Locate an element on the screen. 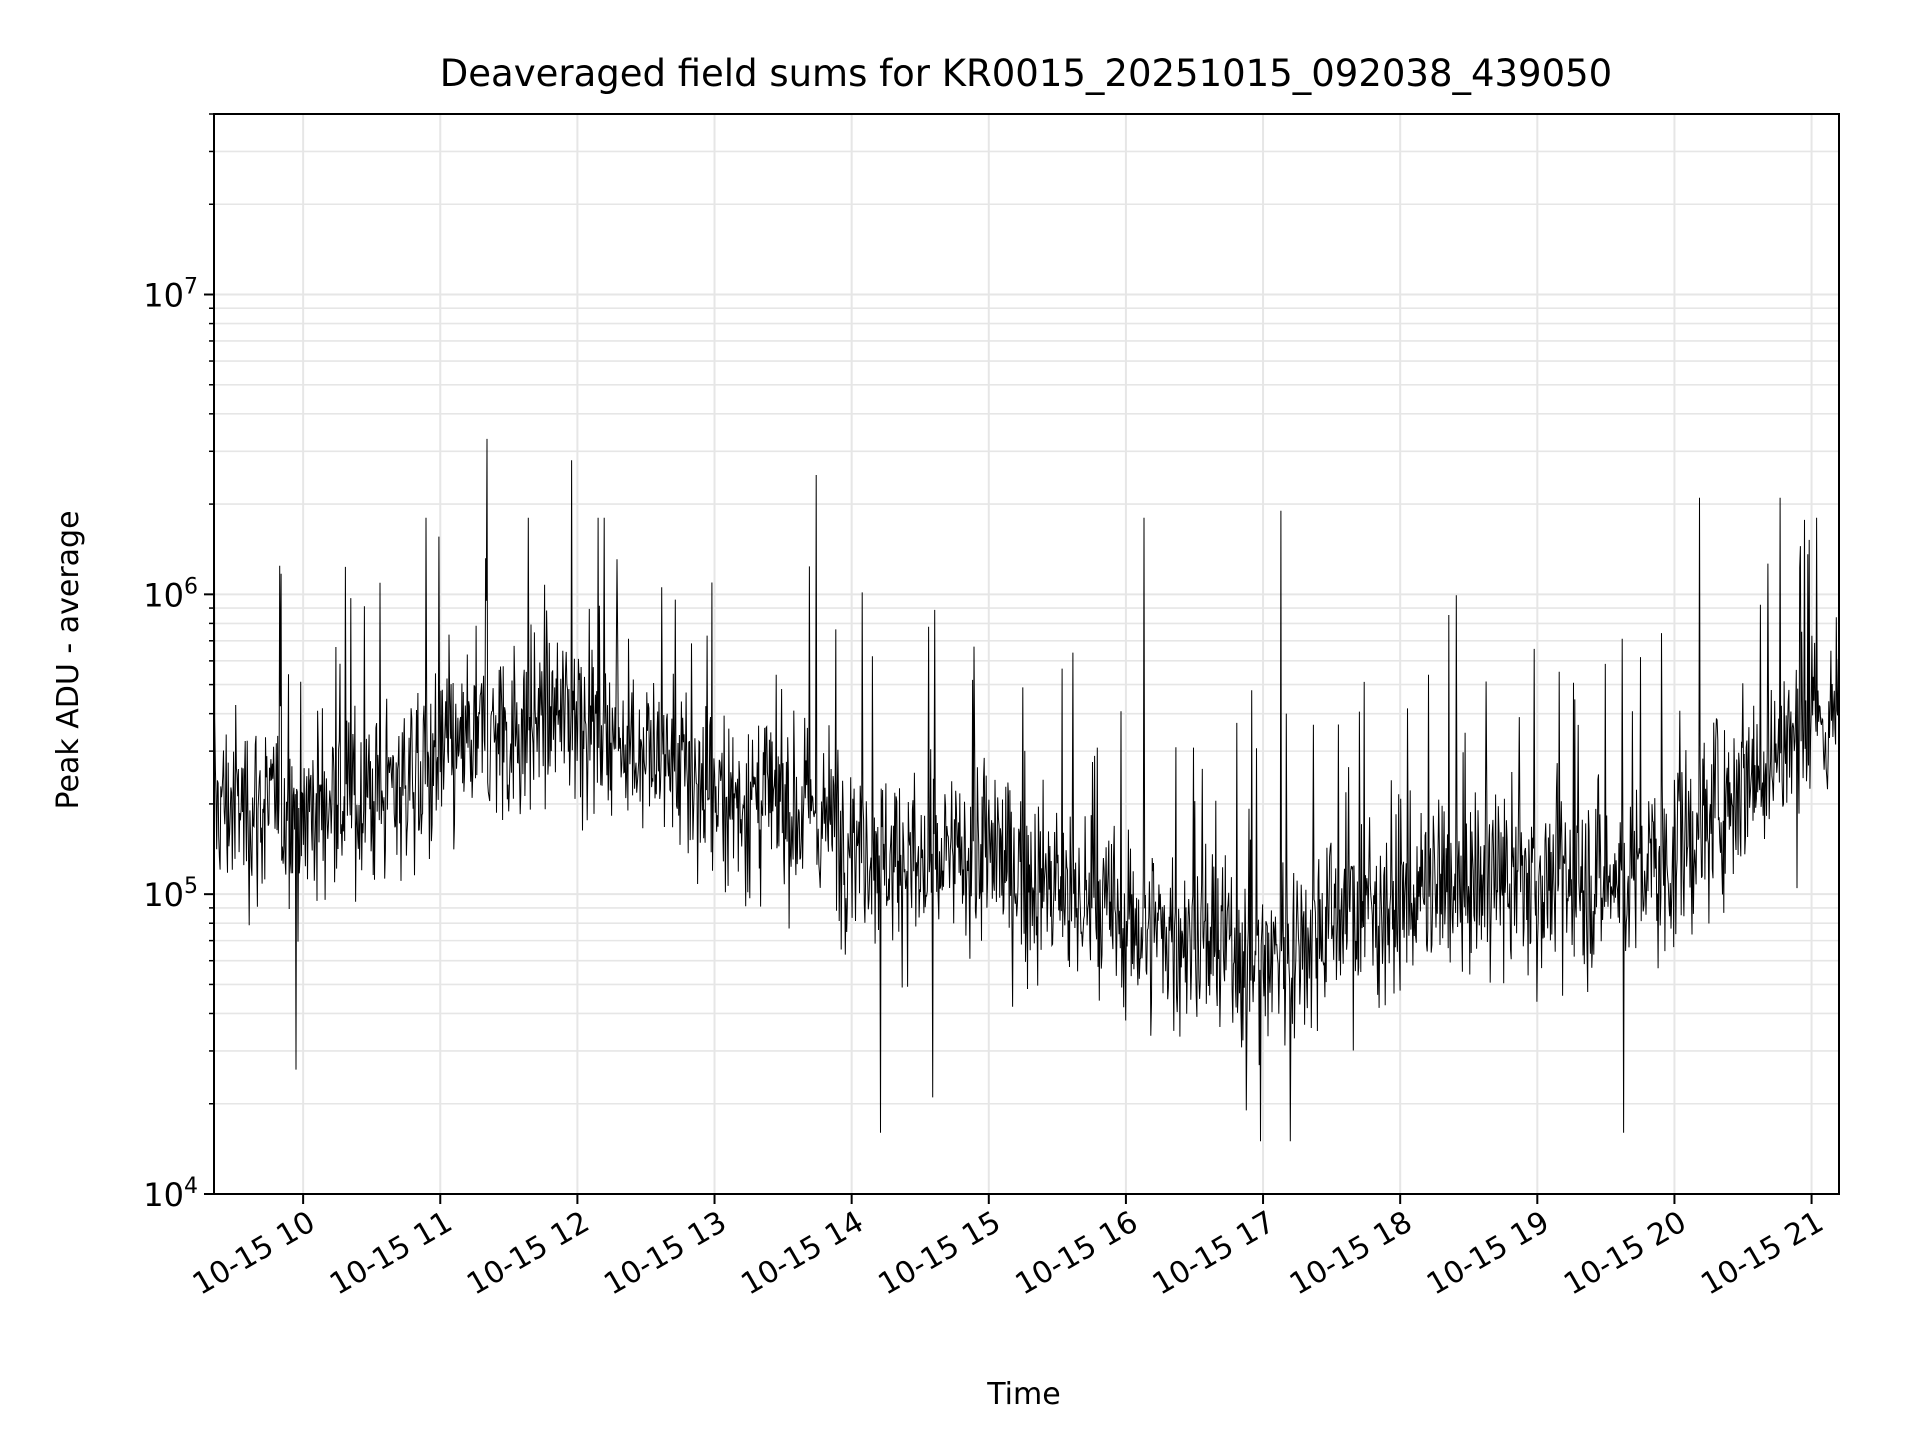  x-axis-label: Time is located at coordinates (1023, 1394).